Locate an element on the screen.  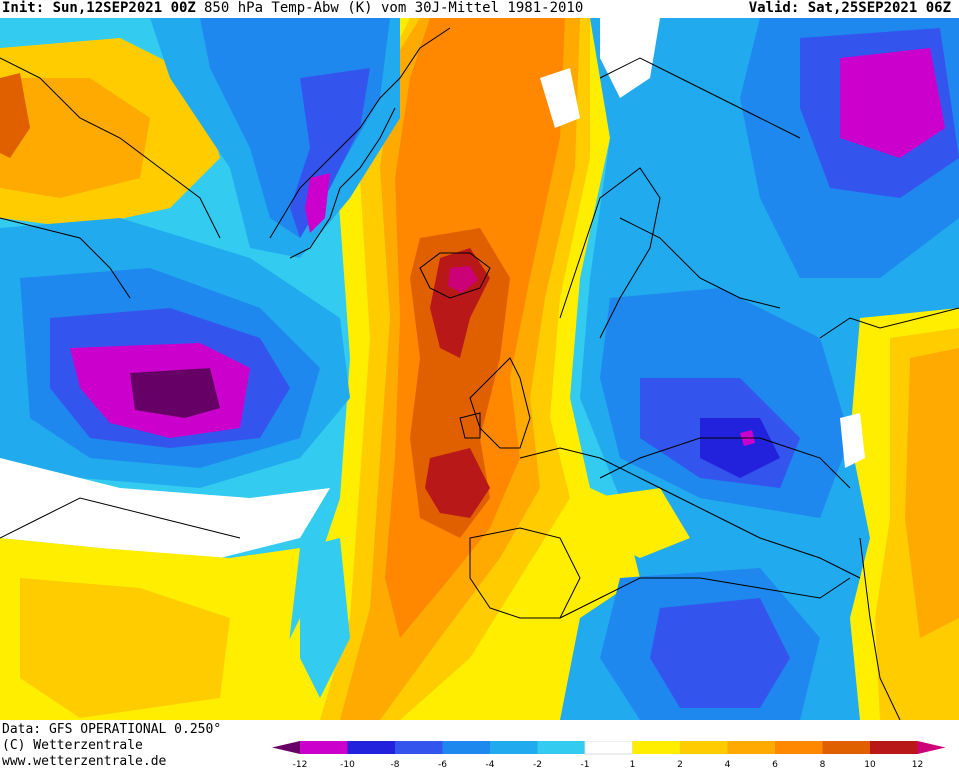
colorbar-tick-label: -4 is located at coordinates (490, 764).